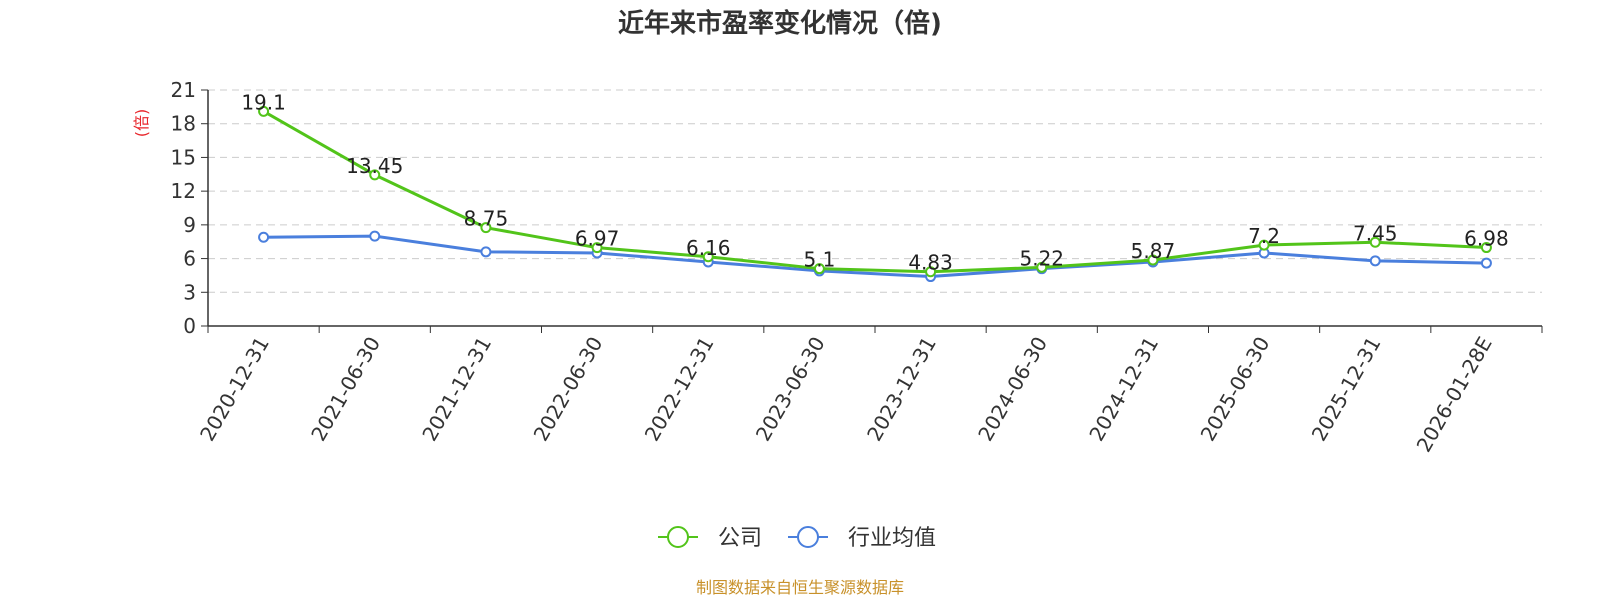 The image size is (1600, 600). Describe the element at coordinates (808, 537) in the screenshot. I see `legend-industry-marker` at that location.